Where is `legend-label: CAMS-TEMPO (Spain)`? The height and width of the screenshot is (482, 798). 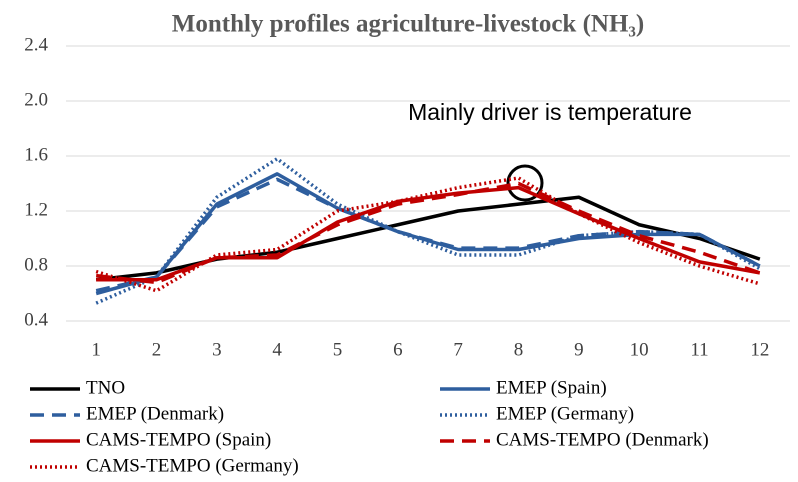 legend-label: CAMS-TEMPO (Spain) is located at coordinates (178, 439).